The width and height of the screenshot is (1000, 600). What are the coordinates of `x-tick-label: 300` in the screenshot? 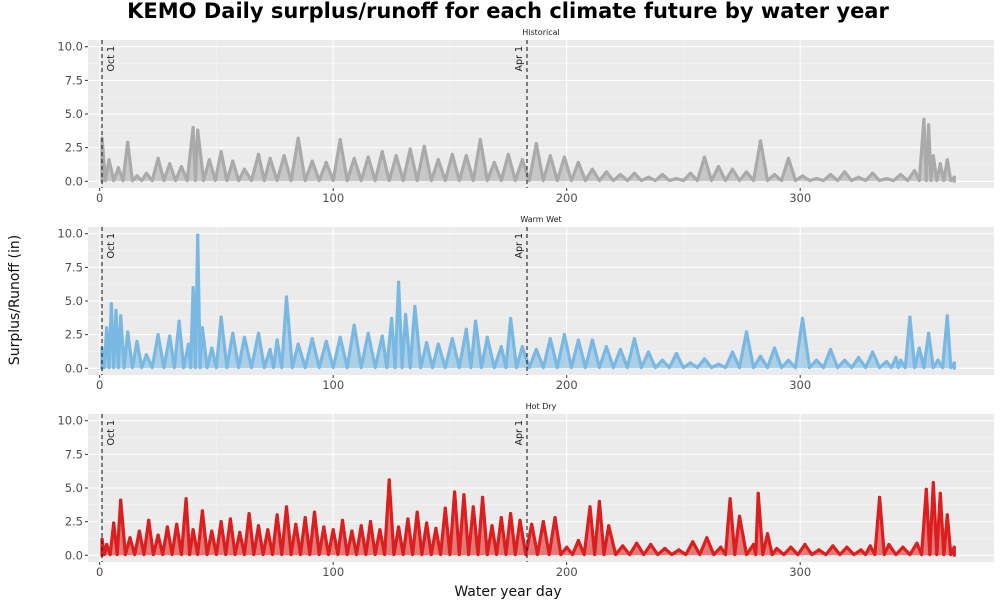 It's located at (800, 385).